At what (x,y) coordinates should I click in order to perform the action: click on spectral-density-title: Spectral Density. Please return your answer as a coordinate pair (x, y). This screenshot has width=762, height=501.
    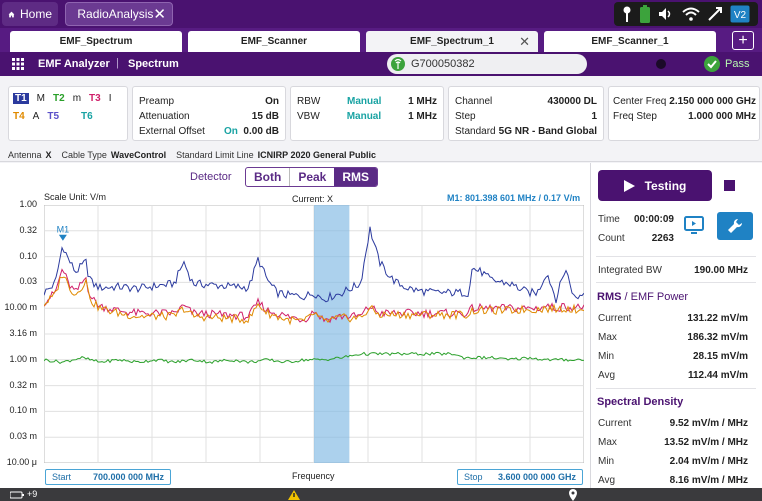
    Looking at the image, I should click on (640, 402).